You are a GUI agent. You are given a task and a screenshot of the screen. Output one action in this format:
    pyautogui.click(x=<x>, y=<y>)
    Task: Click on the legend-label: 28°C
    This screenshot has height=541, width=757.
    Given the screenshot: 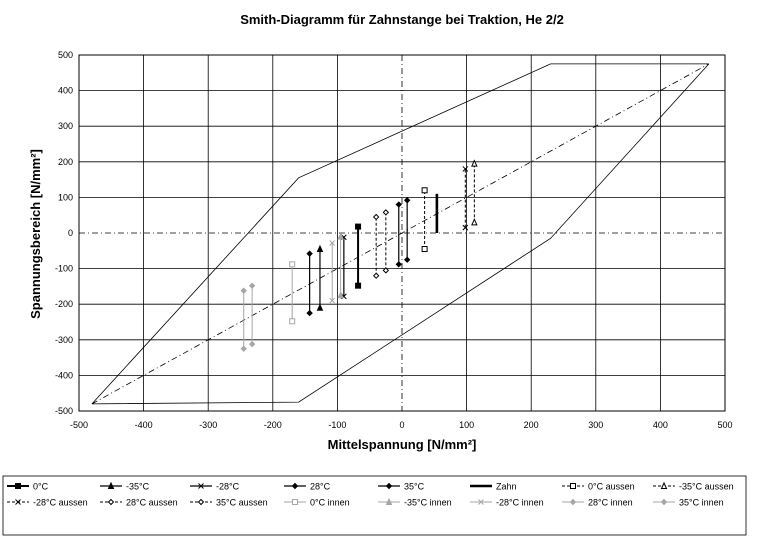 What is the action you would take?
    pyautogui.click(x=320, y=487)
    